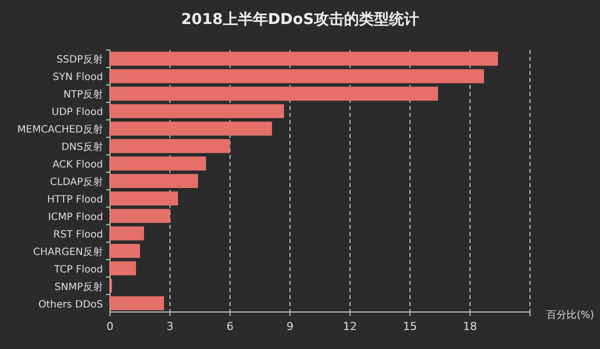 The height and width of the screenshot is (349, 600). What do you see at coordinates (79, 60) in the screenshot?
I see `y-tick-label: SSDP反射` at bounding box center [79, 60].